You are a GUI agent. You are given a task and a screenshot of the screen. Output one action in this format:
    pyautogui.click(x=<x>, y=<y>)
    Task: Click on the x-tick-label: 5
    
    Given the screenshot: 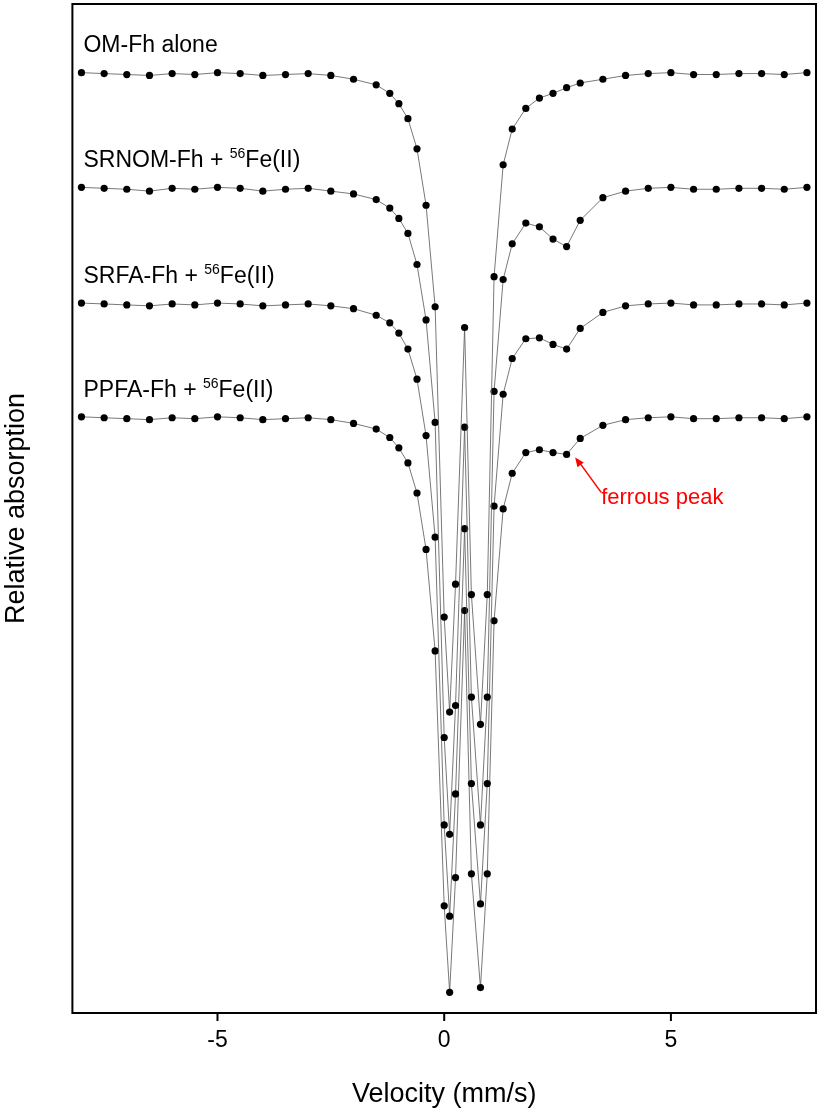 What is the action you would take?
    pyautogui.click(x=671, y=1039)
    